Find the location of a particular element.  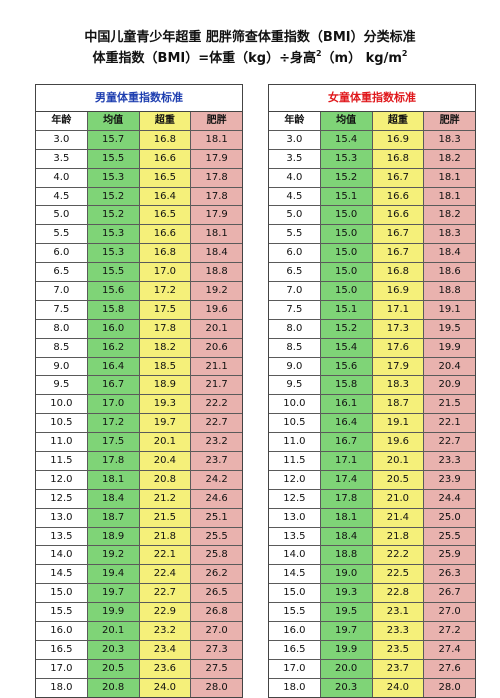

overweight-cell: 19.7 is located at coordinates (165, 423).